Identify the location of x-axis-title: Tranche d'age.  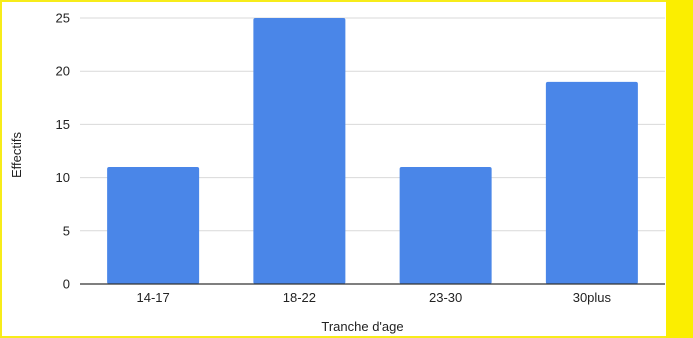
(362, 326).